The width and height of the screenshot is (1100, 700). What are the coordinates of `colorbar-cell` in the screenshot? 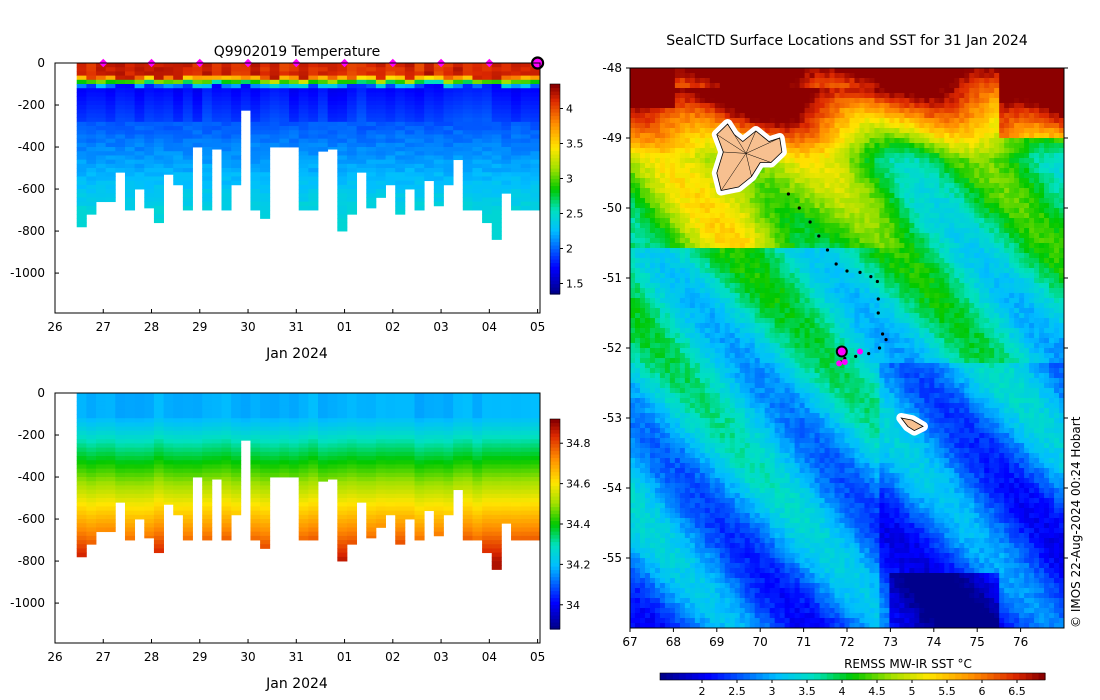 It's located at (555, 477).